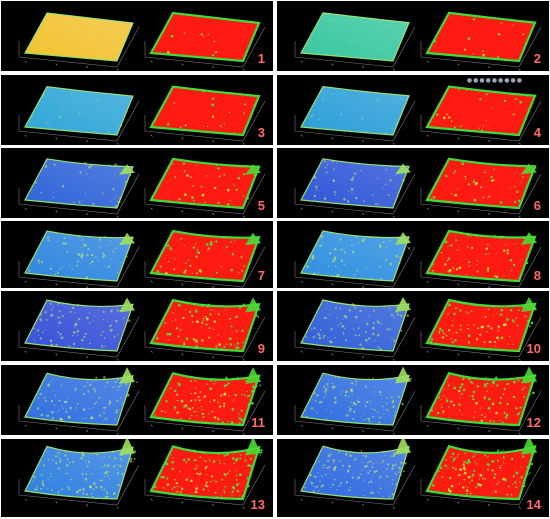  What do you see at coordinates (137, 400) in the screenshot?
I see `panel-11: 11` at bounding box center [137, 400].